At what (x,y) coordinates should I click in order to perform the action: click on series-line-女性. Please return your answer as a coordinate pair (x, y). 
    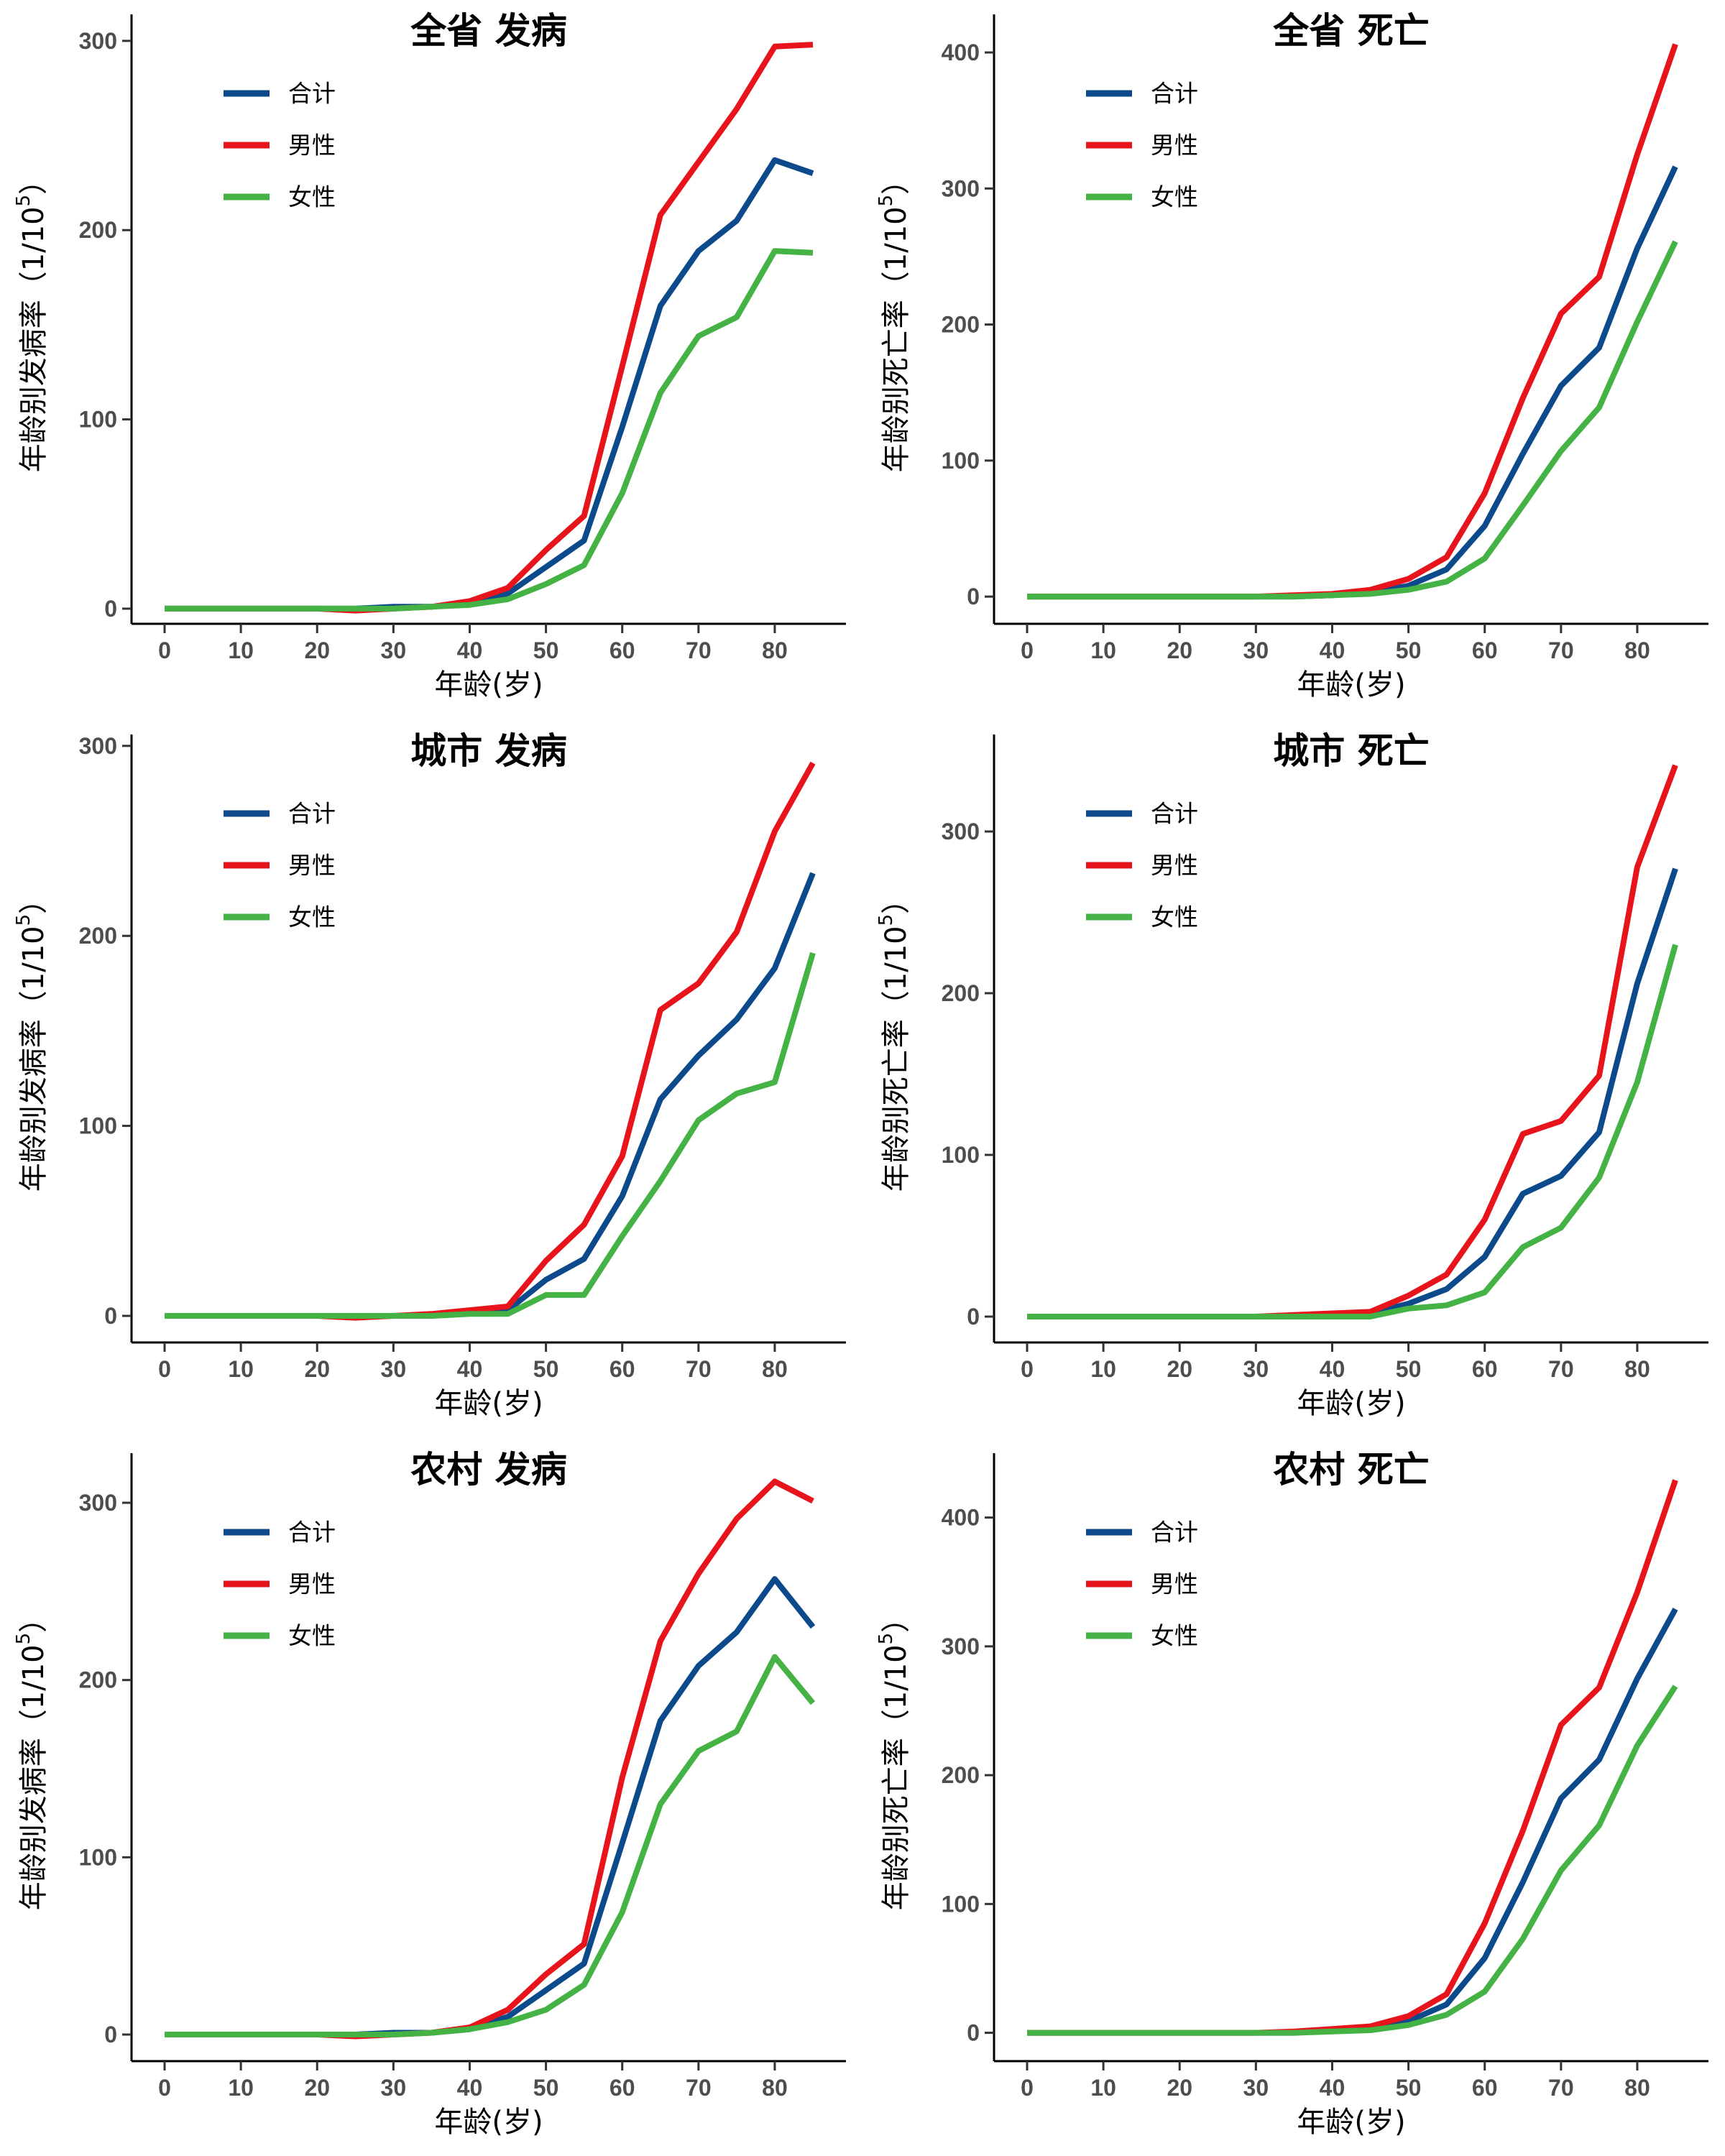
    Looking at the image, I should click on (1352, 1131).